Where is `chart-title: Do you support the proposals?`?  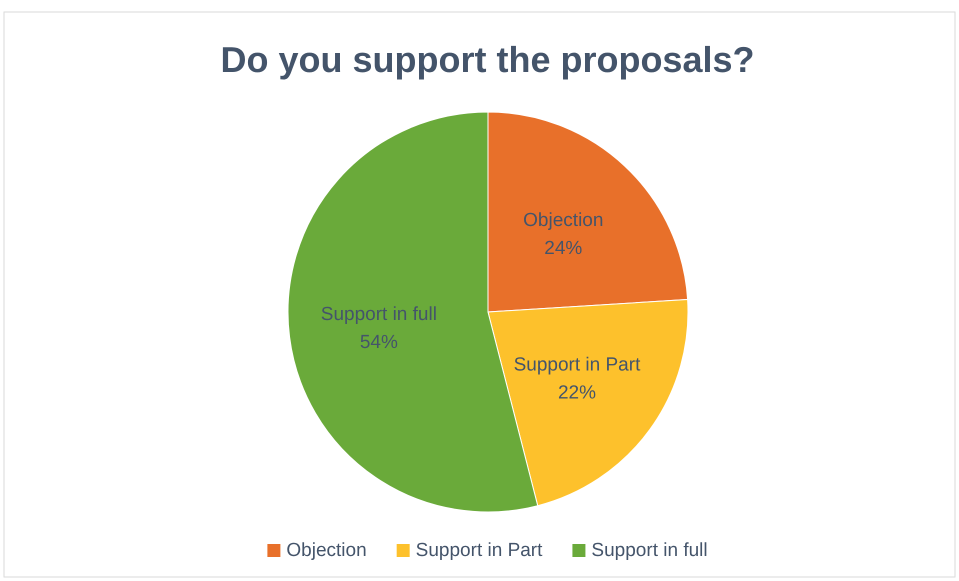
chart-title: Do you support the proposals? is located at coordinates (487, 59).